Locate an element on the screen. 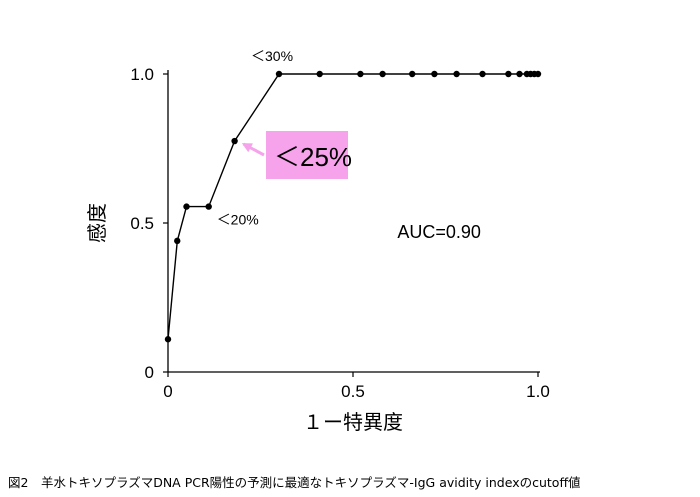 Image resolution: width=700 pixels, height=497 pixels. annotation-30pct: ＜30% is located at coordinates (272, 56).